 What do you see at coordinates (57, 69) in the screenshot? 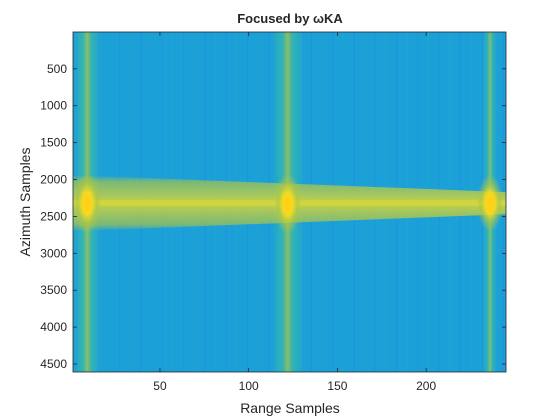
I see `y-tick-label: 500` at bounding box center [57, 69].